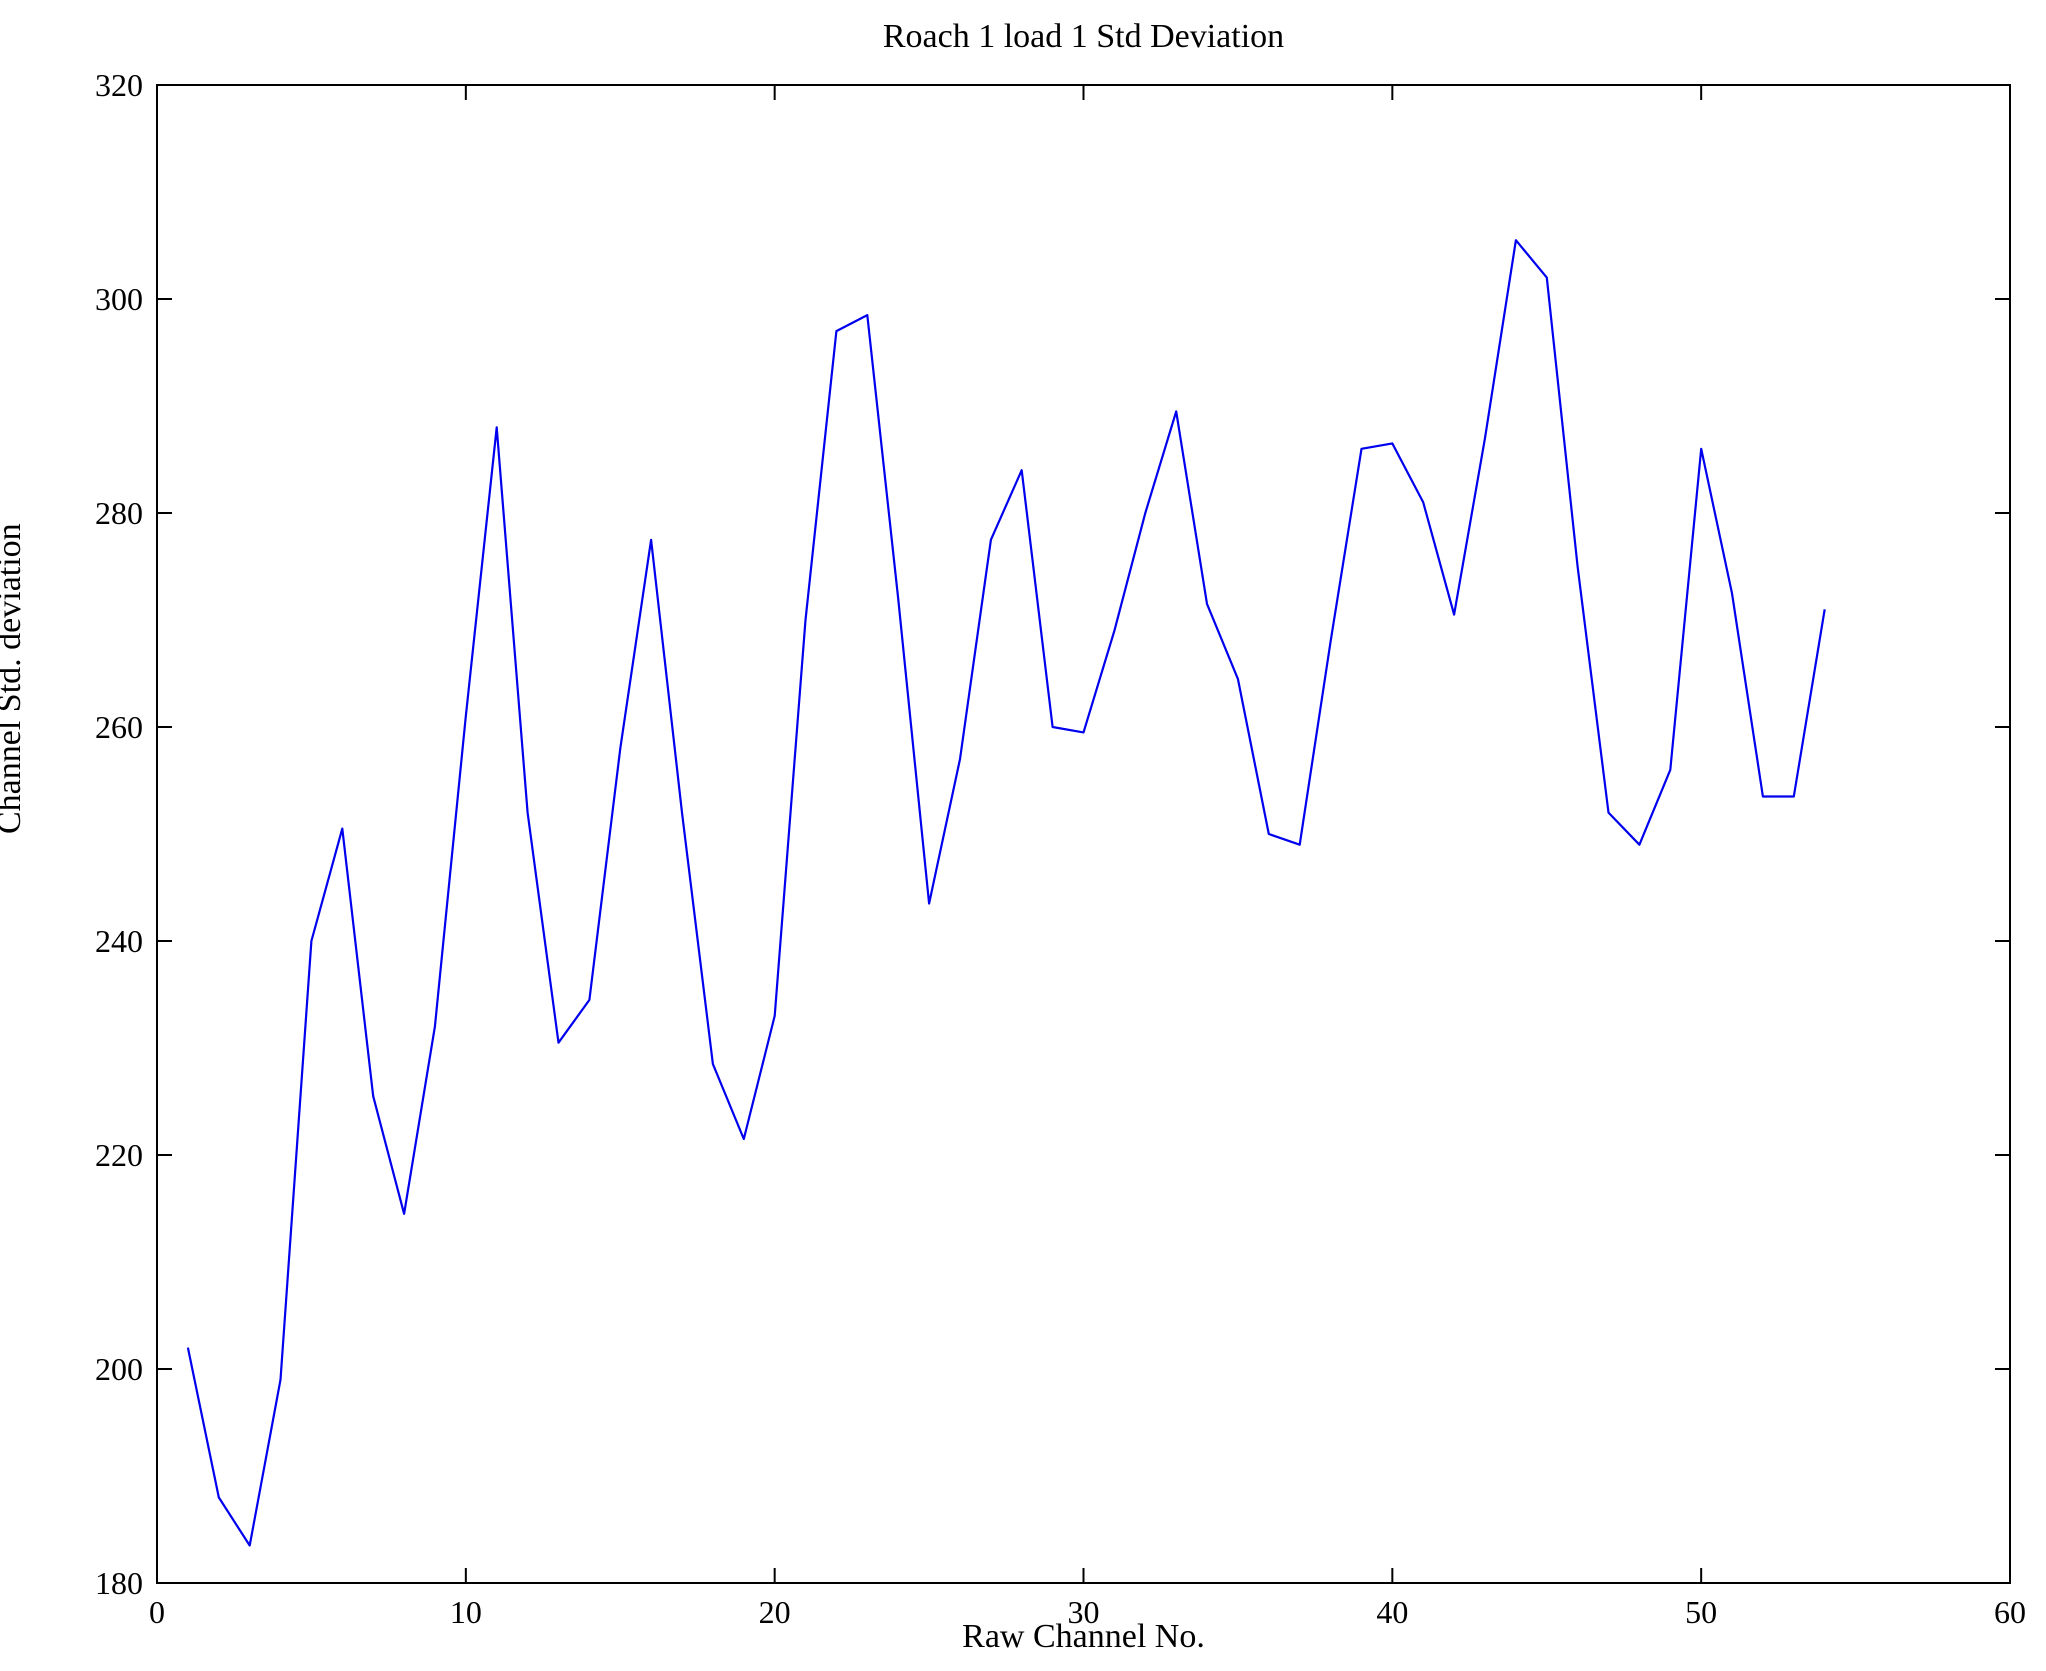 This screenshot has height=1671, width=2046. I want to click on y-tick-label: 320, so click(119, 85).